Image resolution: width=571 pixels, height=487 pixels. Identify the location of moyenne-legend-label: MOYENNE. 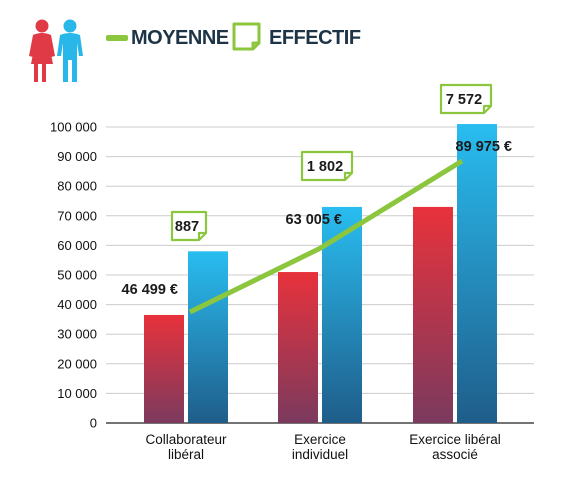
(180, 38).